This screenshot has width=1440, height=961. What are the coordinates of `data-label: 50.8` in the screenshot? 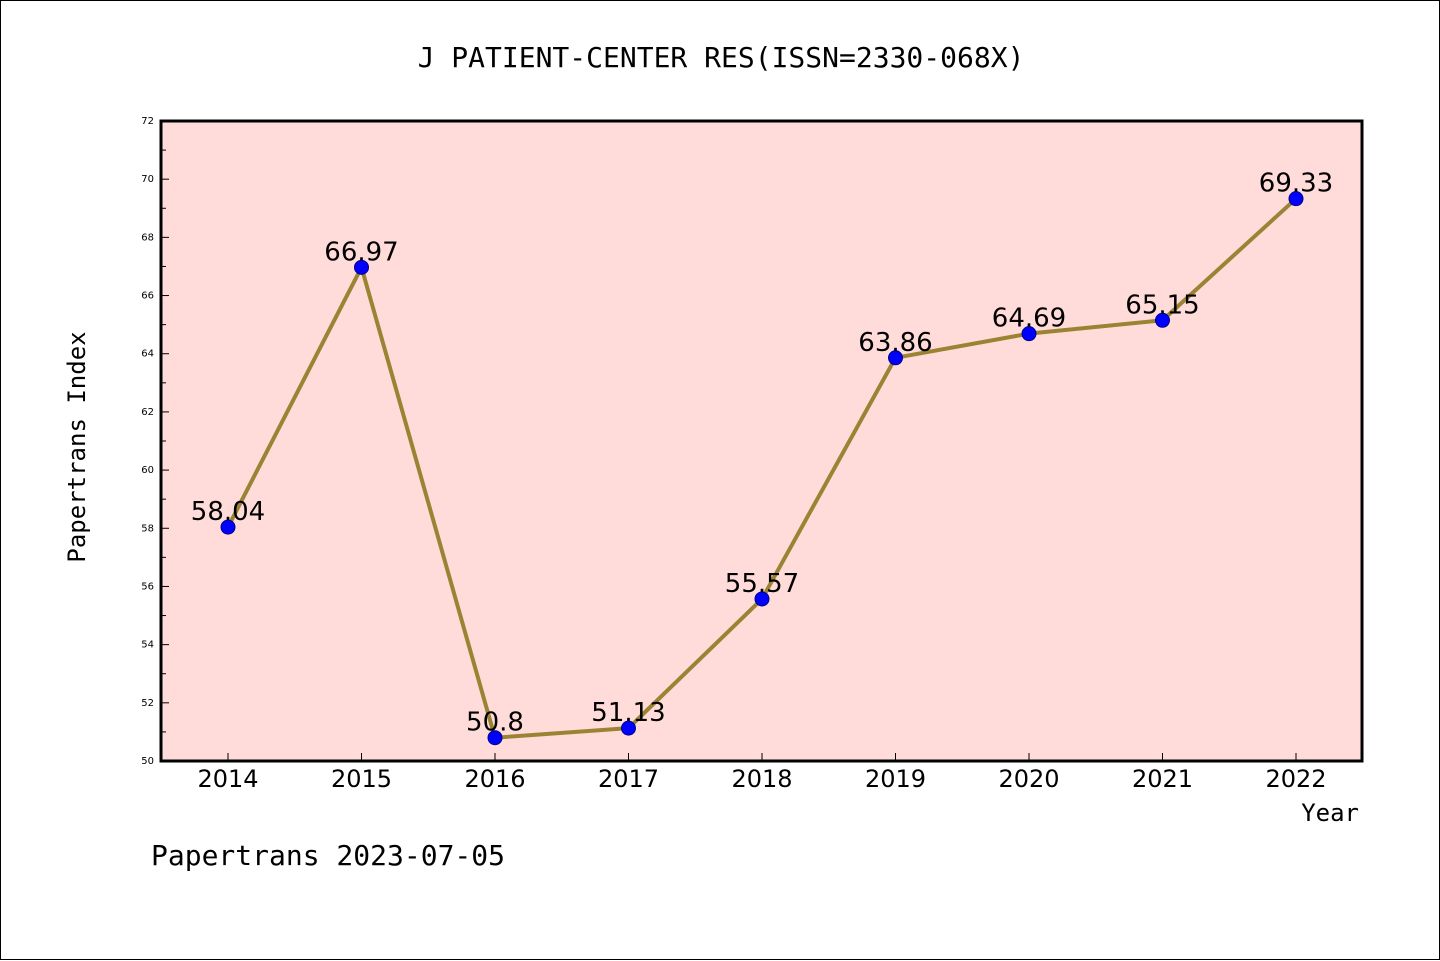 It's located at (495, 723).